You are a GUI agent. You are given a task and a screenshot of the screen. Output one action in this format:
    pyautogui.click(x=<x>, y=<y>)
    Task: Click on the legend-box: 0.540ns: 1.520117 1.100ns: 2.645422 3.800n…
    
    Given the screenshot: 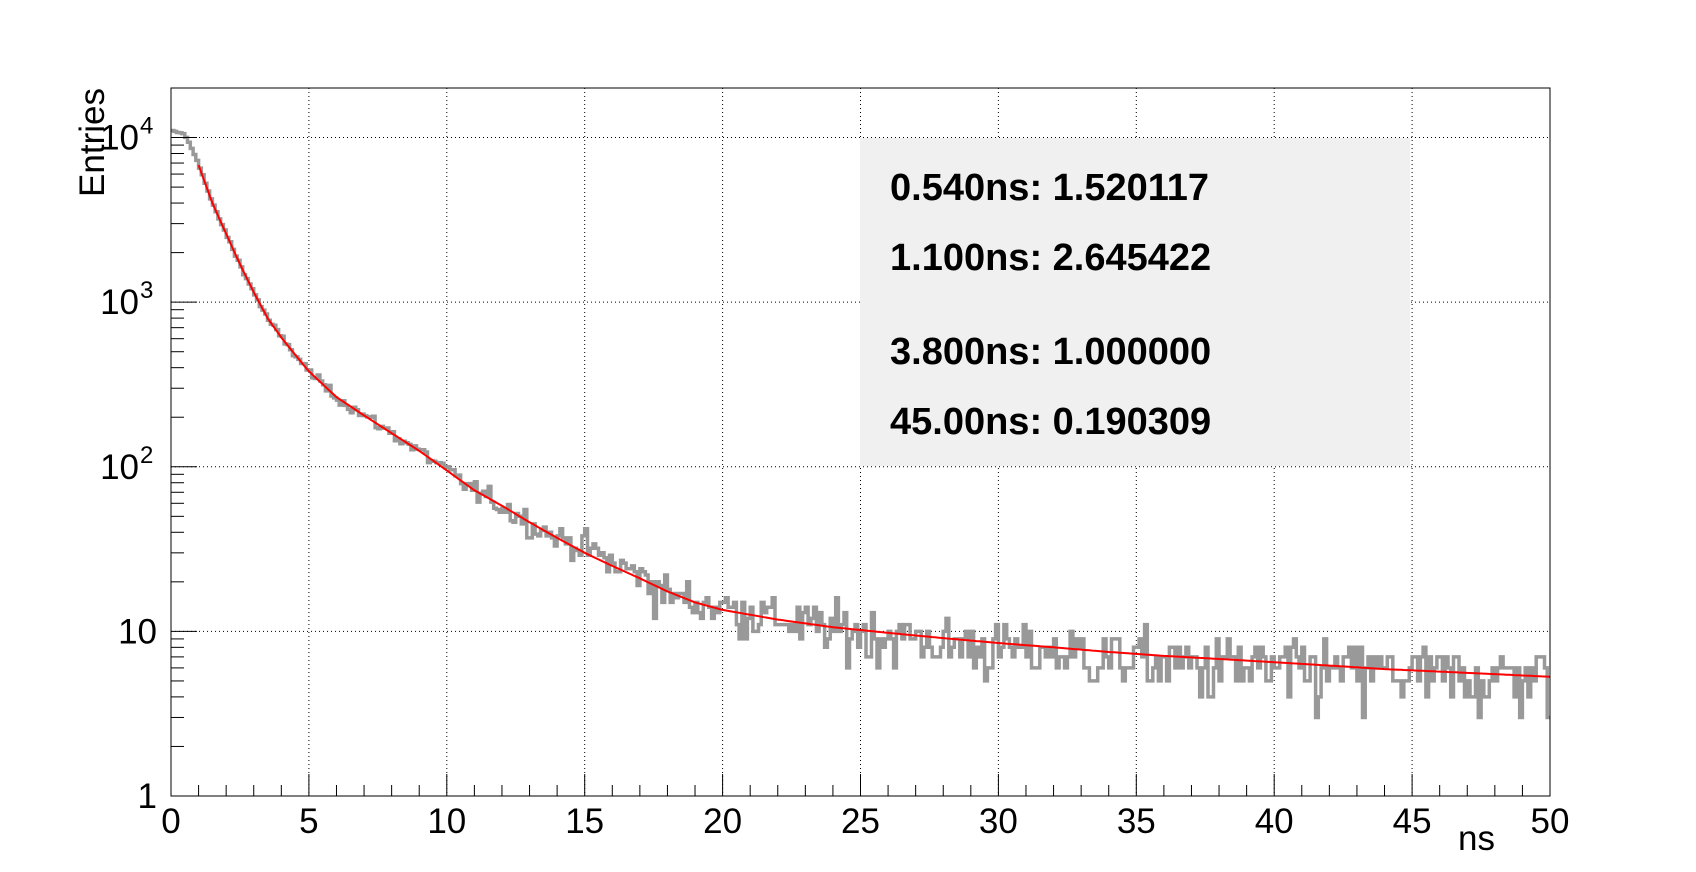 What is the action you would take?
    pyautogui.click(x=1135, y=302)
    